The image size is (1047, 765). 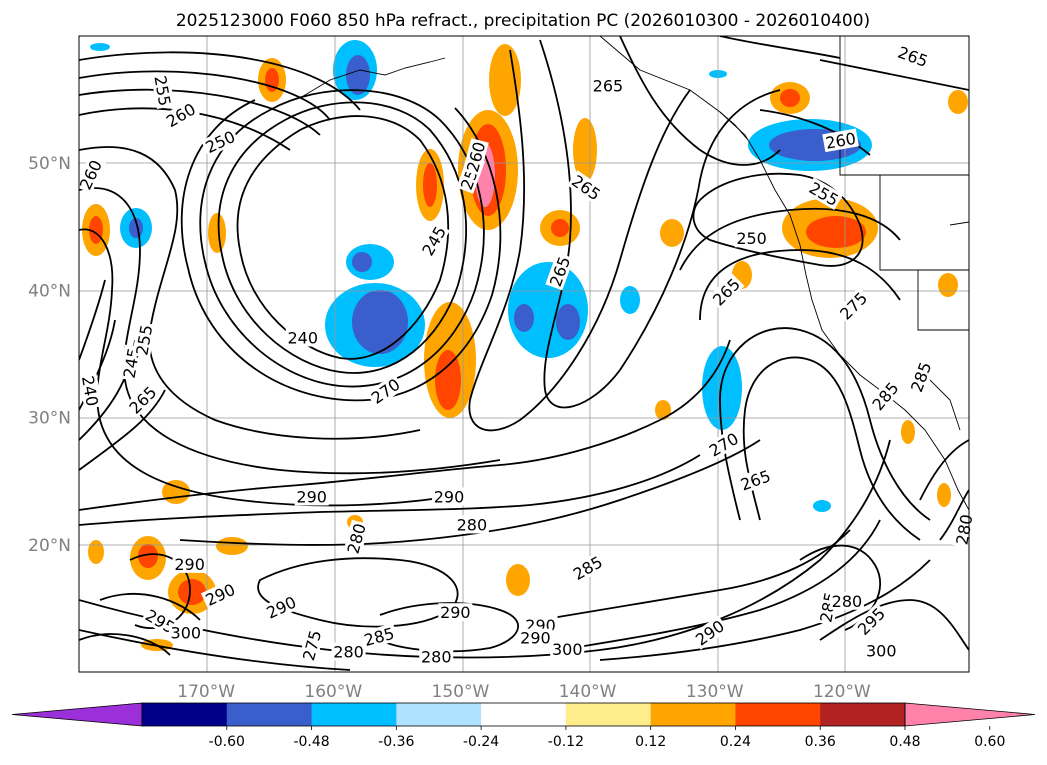 I want to click on contour-label-group: 265, so click(x=607, y=86).